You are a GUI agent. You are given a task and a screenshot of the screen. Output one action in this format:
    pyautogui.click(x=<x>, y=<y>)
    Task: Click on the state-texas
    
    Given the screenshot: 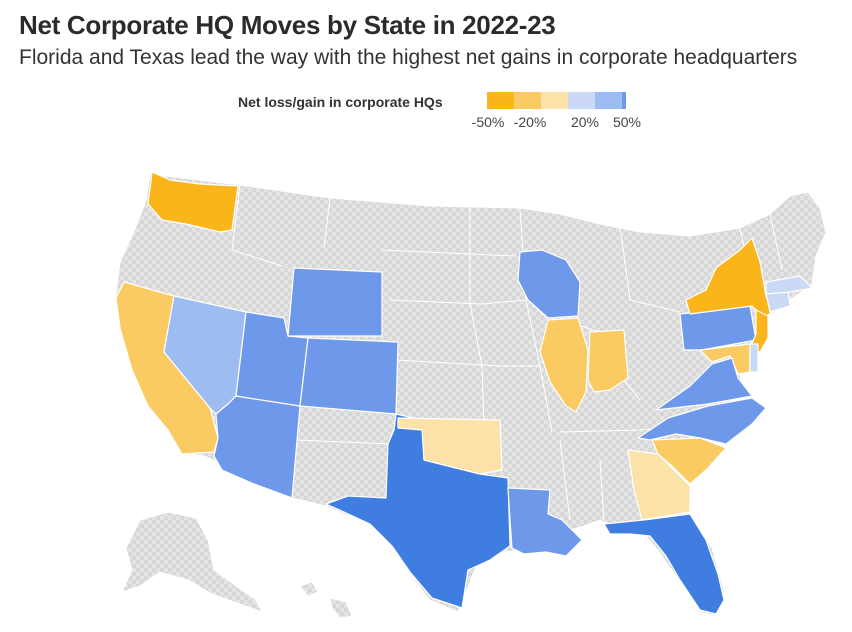 What is the action you would take?
    pyautogui.click(x=418, y=511)
    